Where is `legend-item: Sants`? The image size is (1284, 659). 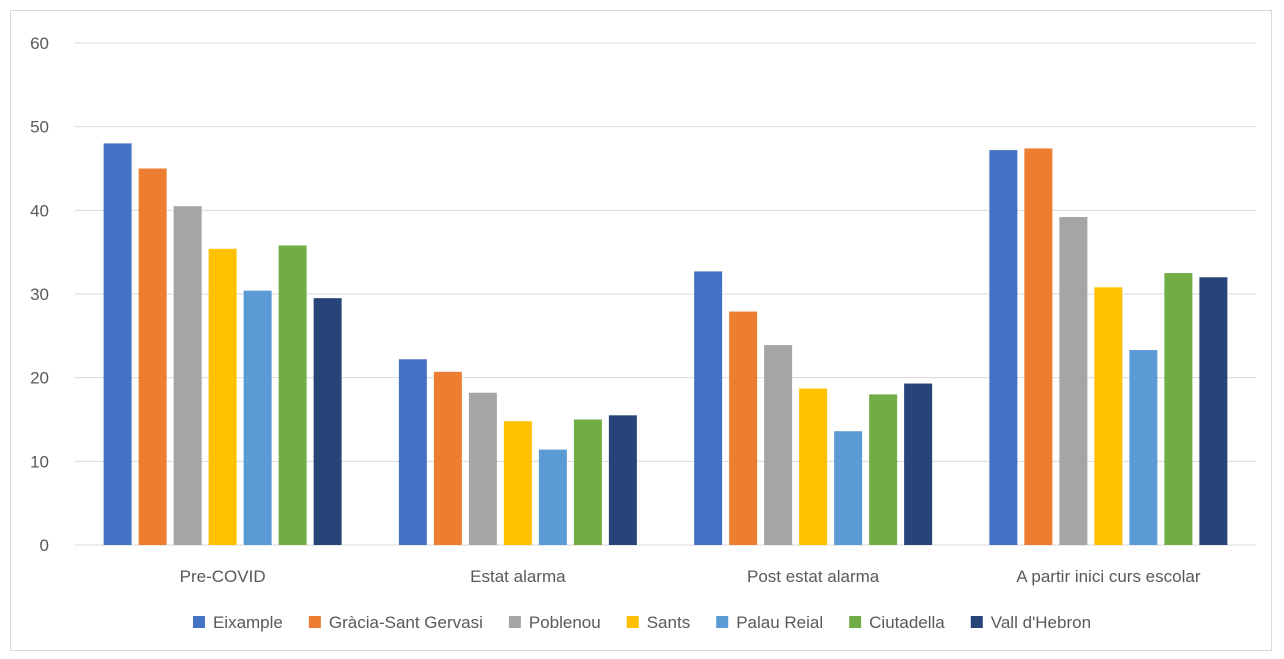
legend-item: Sants is located at coordinates (658, 622).